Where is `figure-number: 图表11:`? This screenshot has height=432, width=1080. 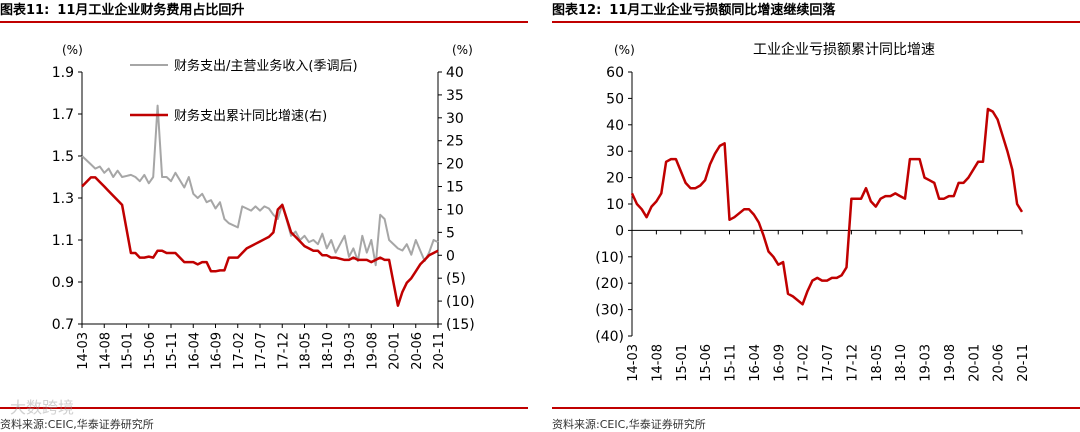
figure-number: 图表11: is located at coordinates (25, 10).